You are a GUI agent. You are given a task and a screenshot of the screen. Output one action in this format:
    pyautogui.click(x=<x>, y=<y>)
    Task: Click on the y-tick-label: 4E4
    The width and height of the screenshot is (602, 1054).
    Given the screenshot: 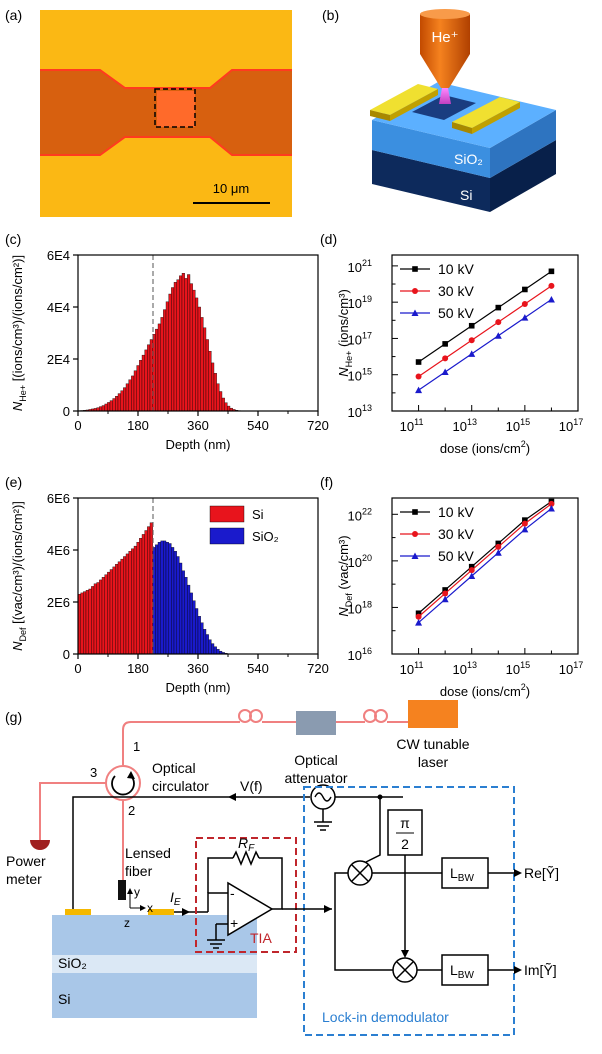 What is the action you would take?
    pyautogui.click(x=58, y=307)
    